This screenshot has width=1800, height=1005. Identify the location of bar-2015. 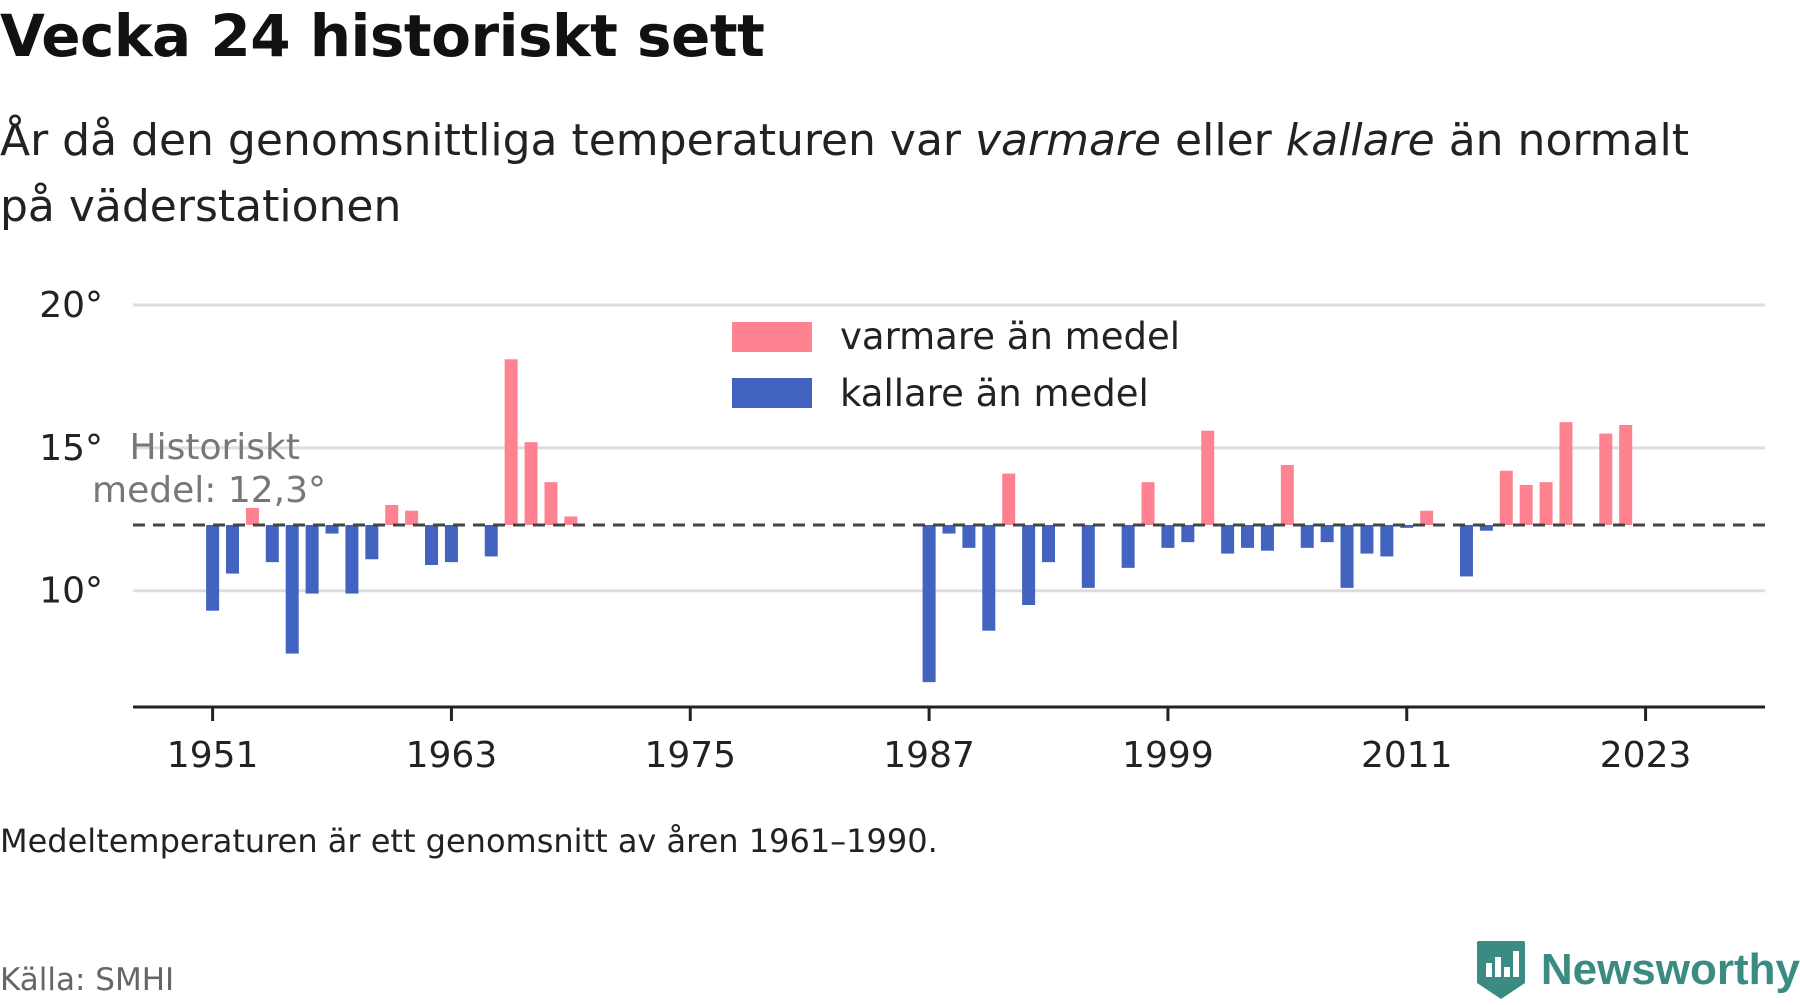
(1486, 528).